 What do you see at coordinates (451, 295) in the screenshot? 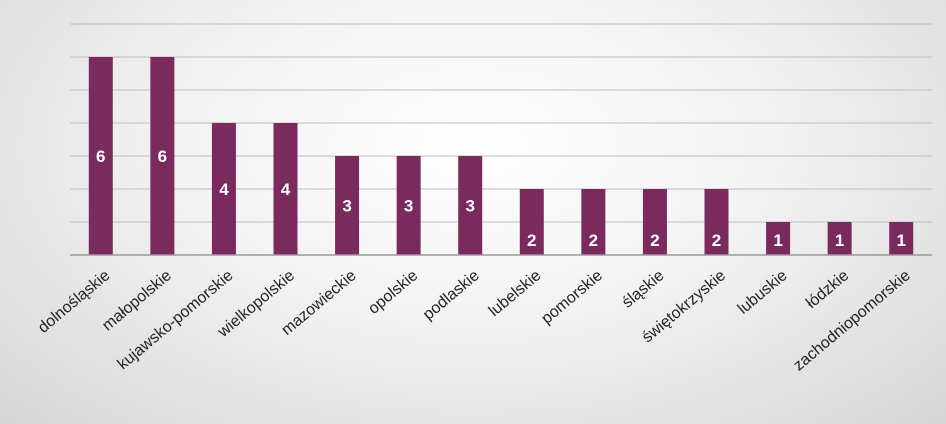
I see `x-tick-label: podlaskie` at bounding box center [451, 295].